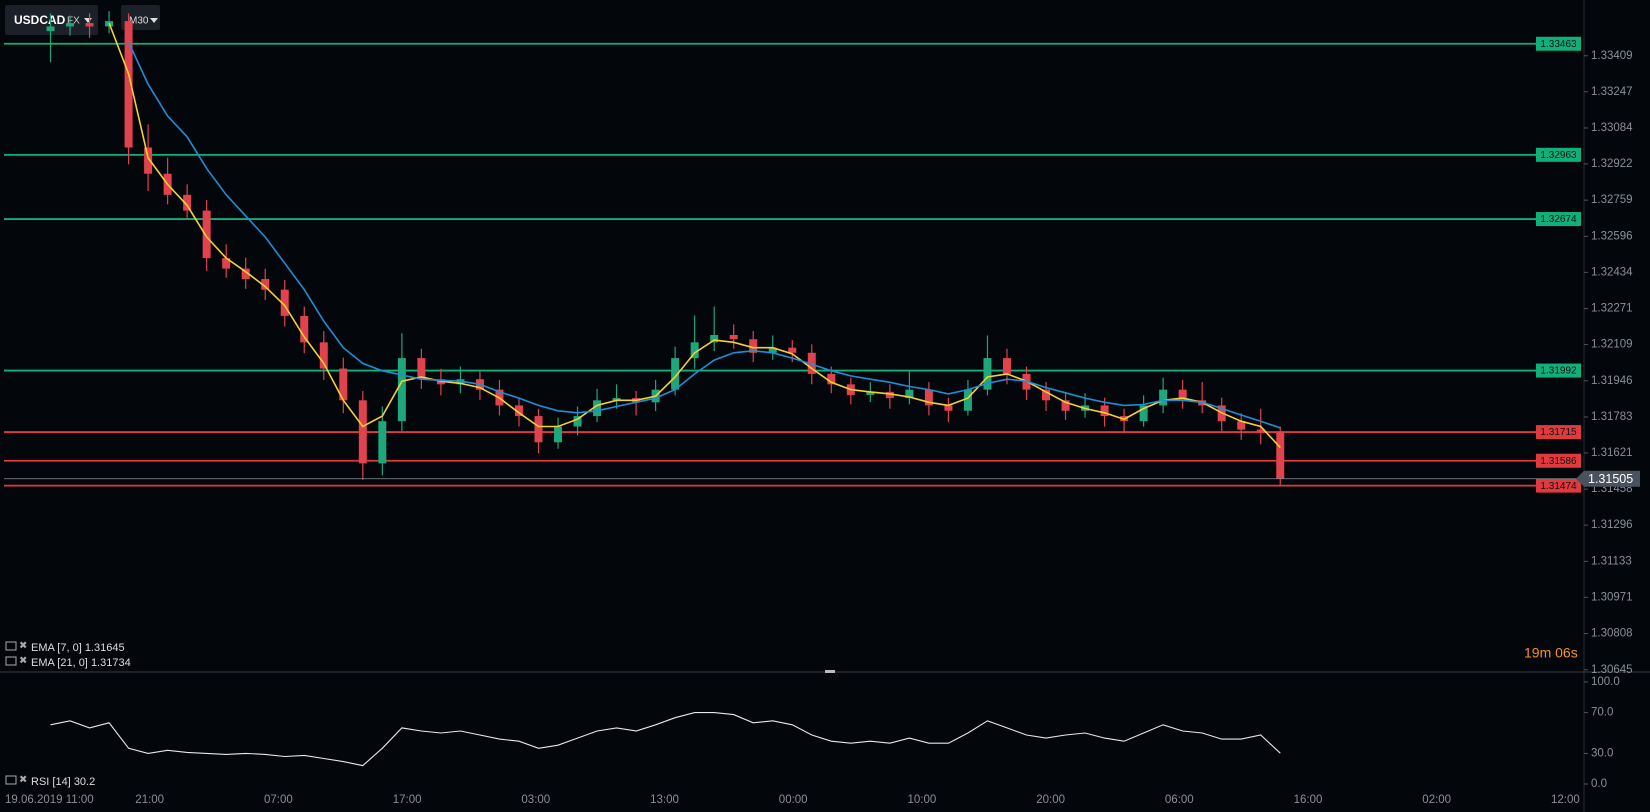 This screenshot has height=812, width=1650. I want to click on indicator-label: EMA [21, 0] 1.31734, so click(81, 663).